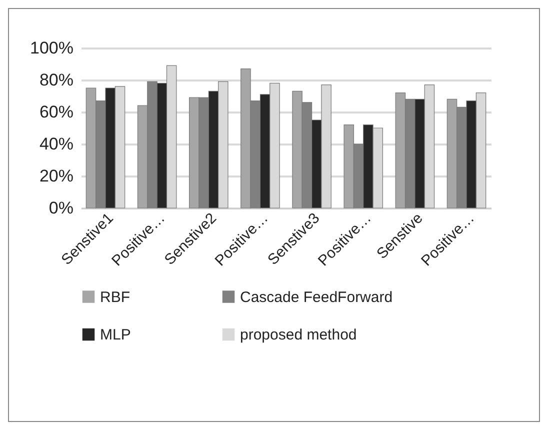  What do you see at coordinates (115, 297) in the screenshot?
I see `legend-label: RBF` at bounding box center [115, 297].